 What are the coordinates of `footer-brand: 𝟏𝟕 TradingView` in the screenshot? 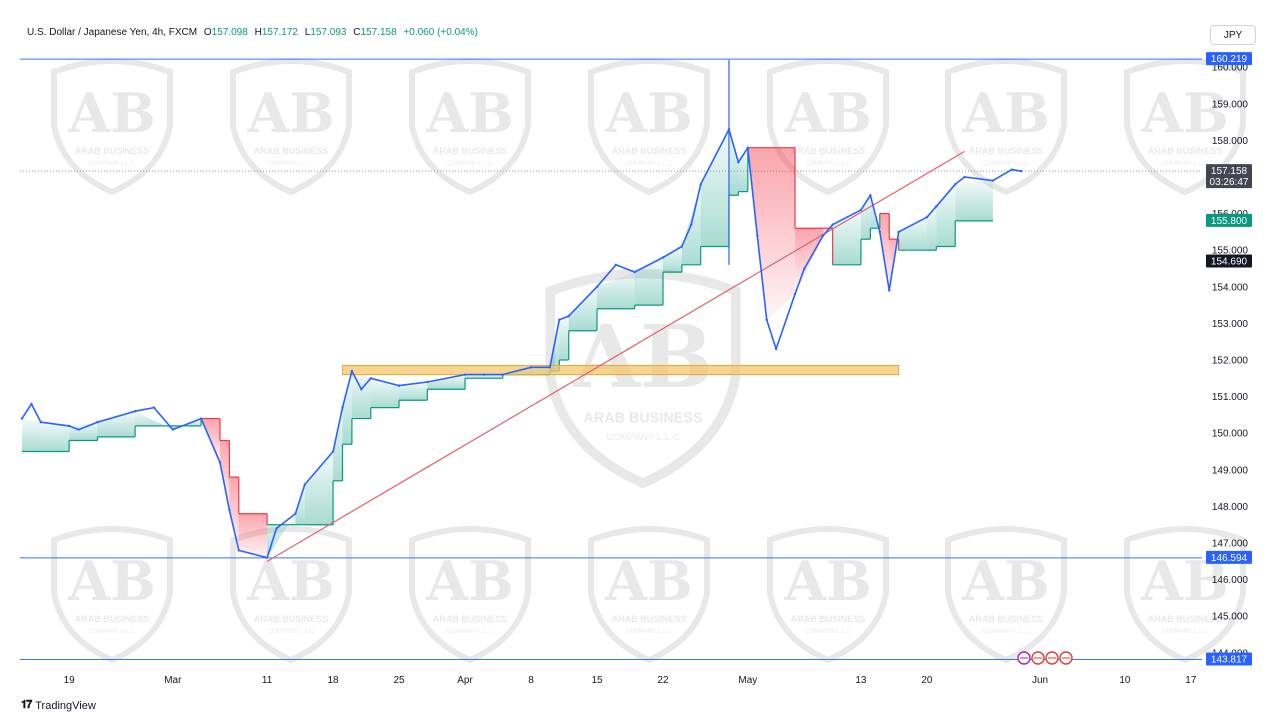 It's located at (58, 705).